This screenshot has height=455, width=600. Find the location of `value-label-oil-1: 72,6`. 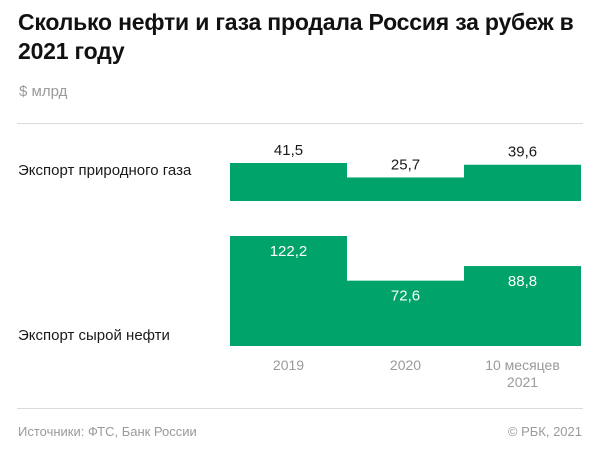

value-label-oil-1: 72,6 is located at coordinates (405, 296).